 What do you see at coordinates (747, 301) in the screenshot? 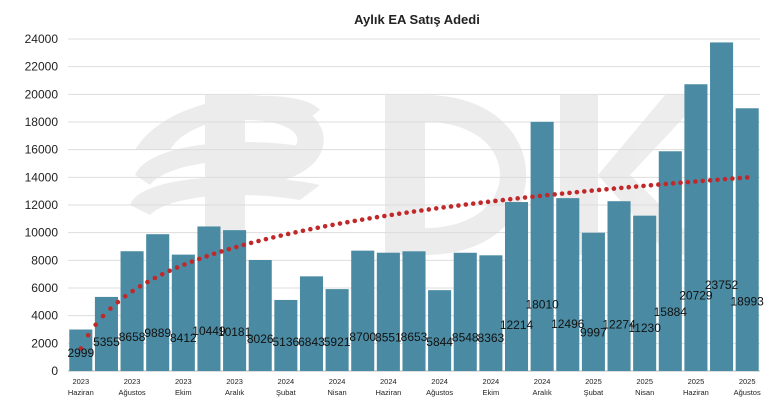
I see `data-label: 18993` at bounding box center [747, 301].